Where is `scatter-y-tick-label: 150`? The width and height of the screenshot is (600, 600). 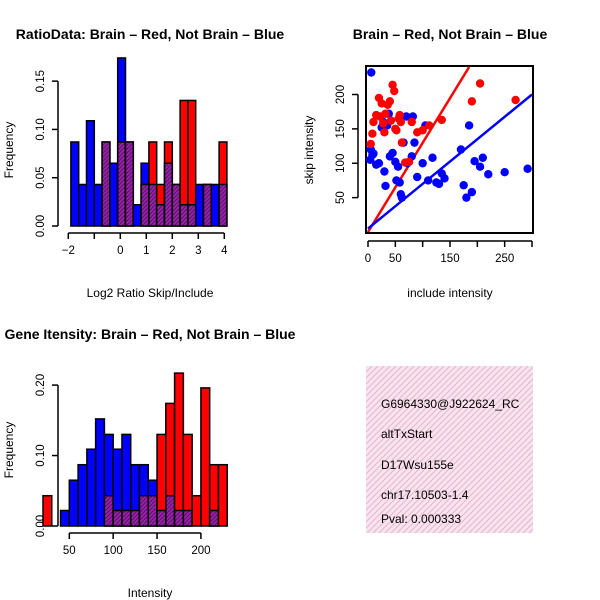 scatter-y-tick-label: 150 is located at coordinates (341, 128).